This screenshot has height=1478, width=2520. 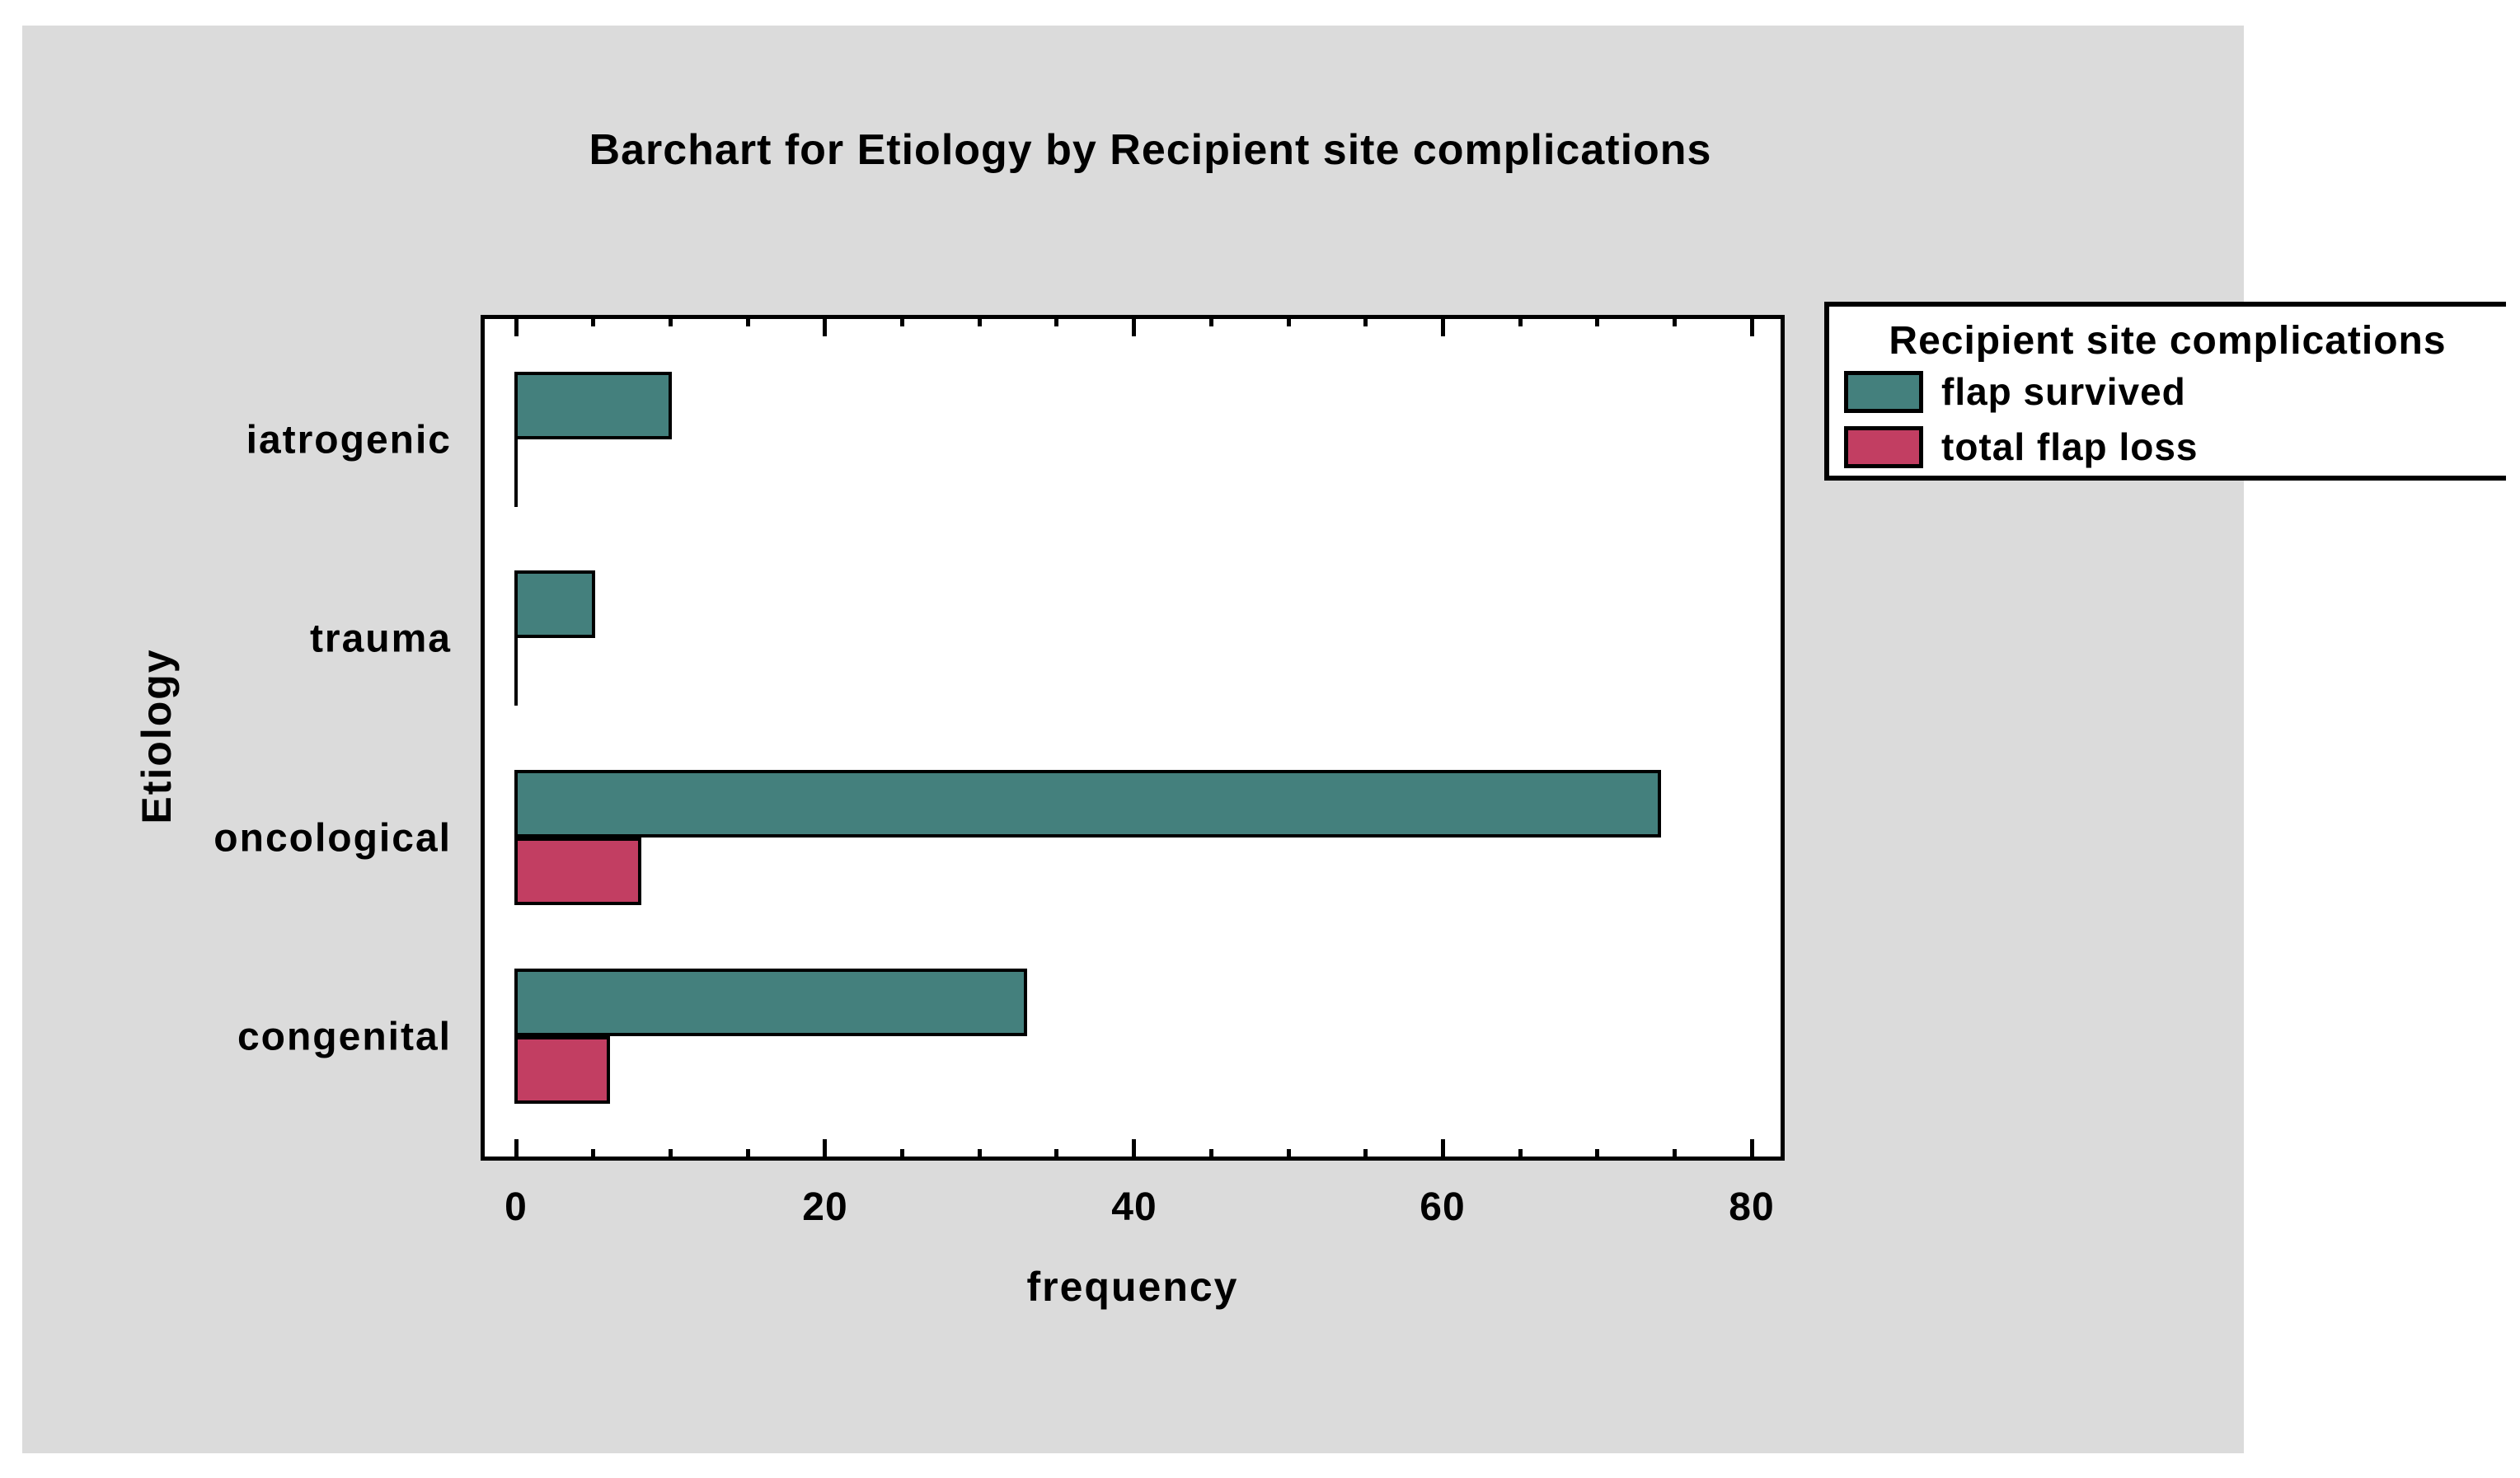 What do you see at coordinates (770, 1002) in the screenshot?
I see `bar-congenital-flap-survived` at bounding box center [770, 1002].